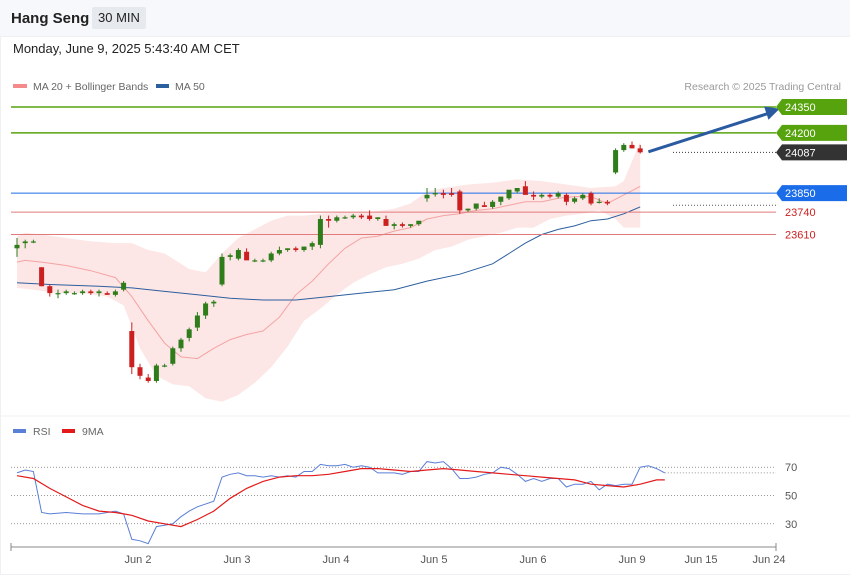  I want to click on chart-datetime: Monday, June 9, 2025 5:43:40 AM CET, so click(126, 48).